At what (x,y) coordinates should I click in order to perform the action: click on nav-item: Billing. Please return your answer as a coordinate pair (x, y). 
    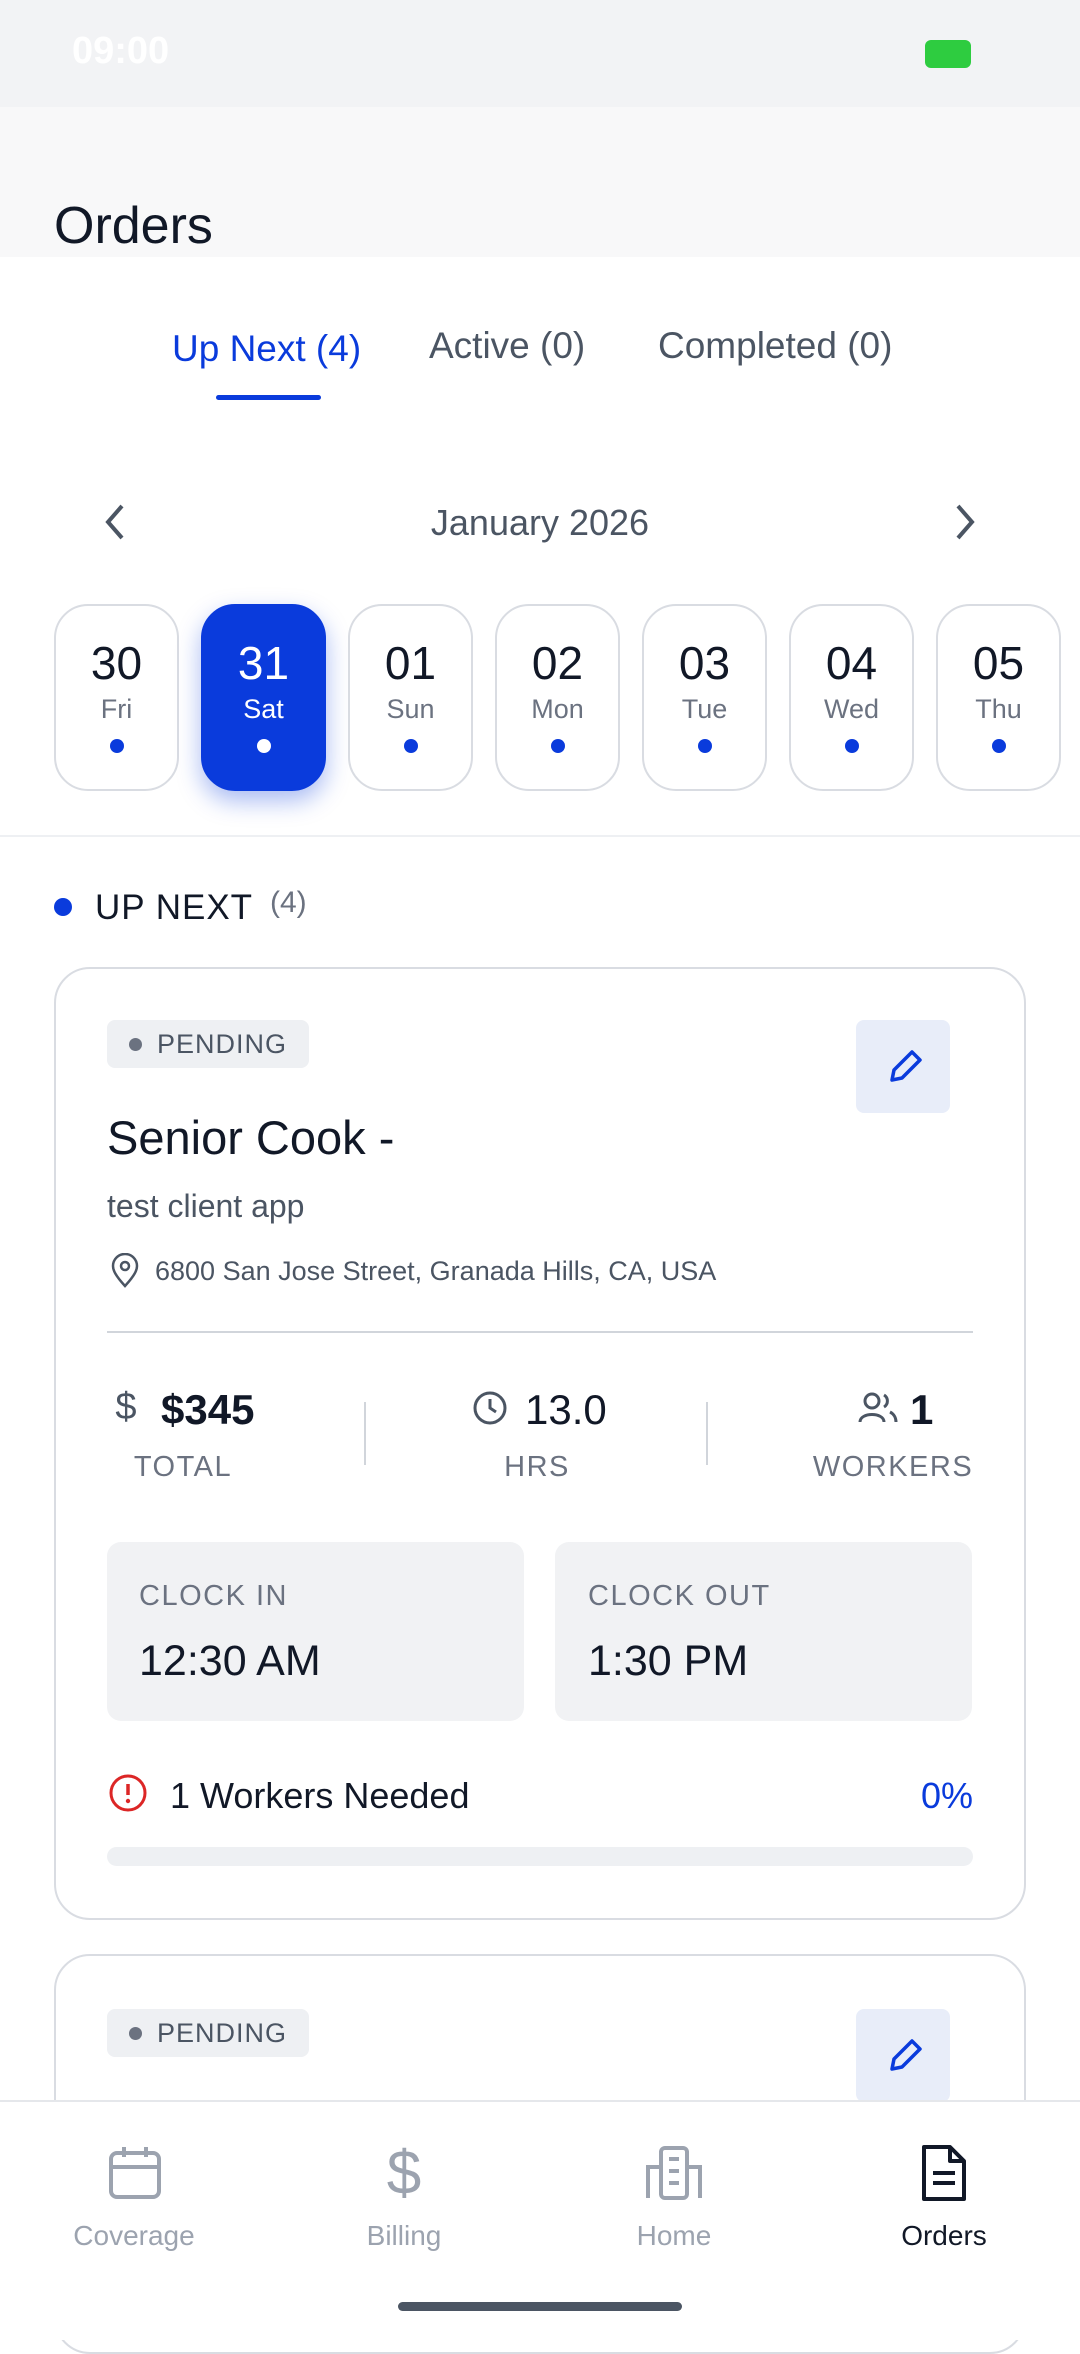
    Looking at the image, I should click on (404, 2235).